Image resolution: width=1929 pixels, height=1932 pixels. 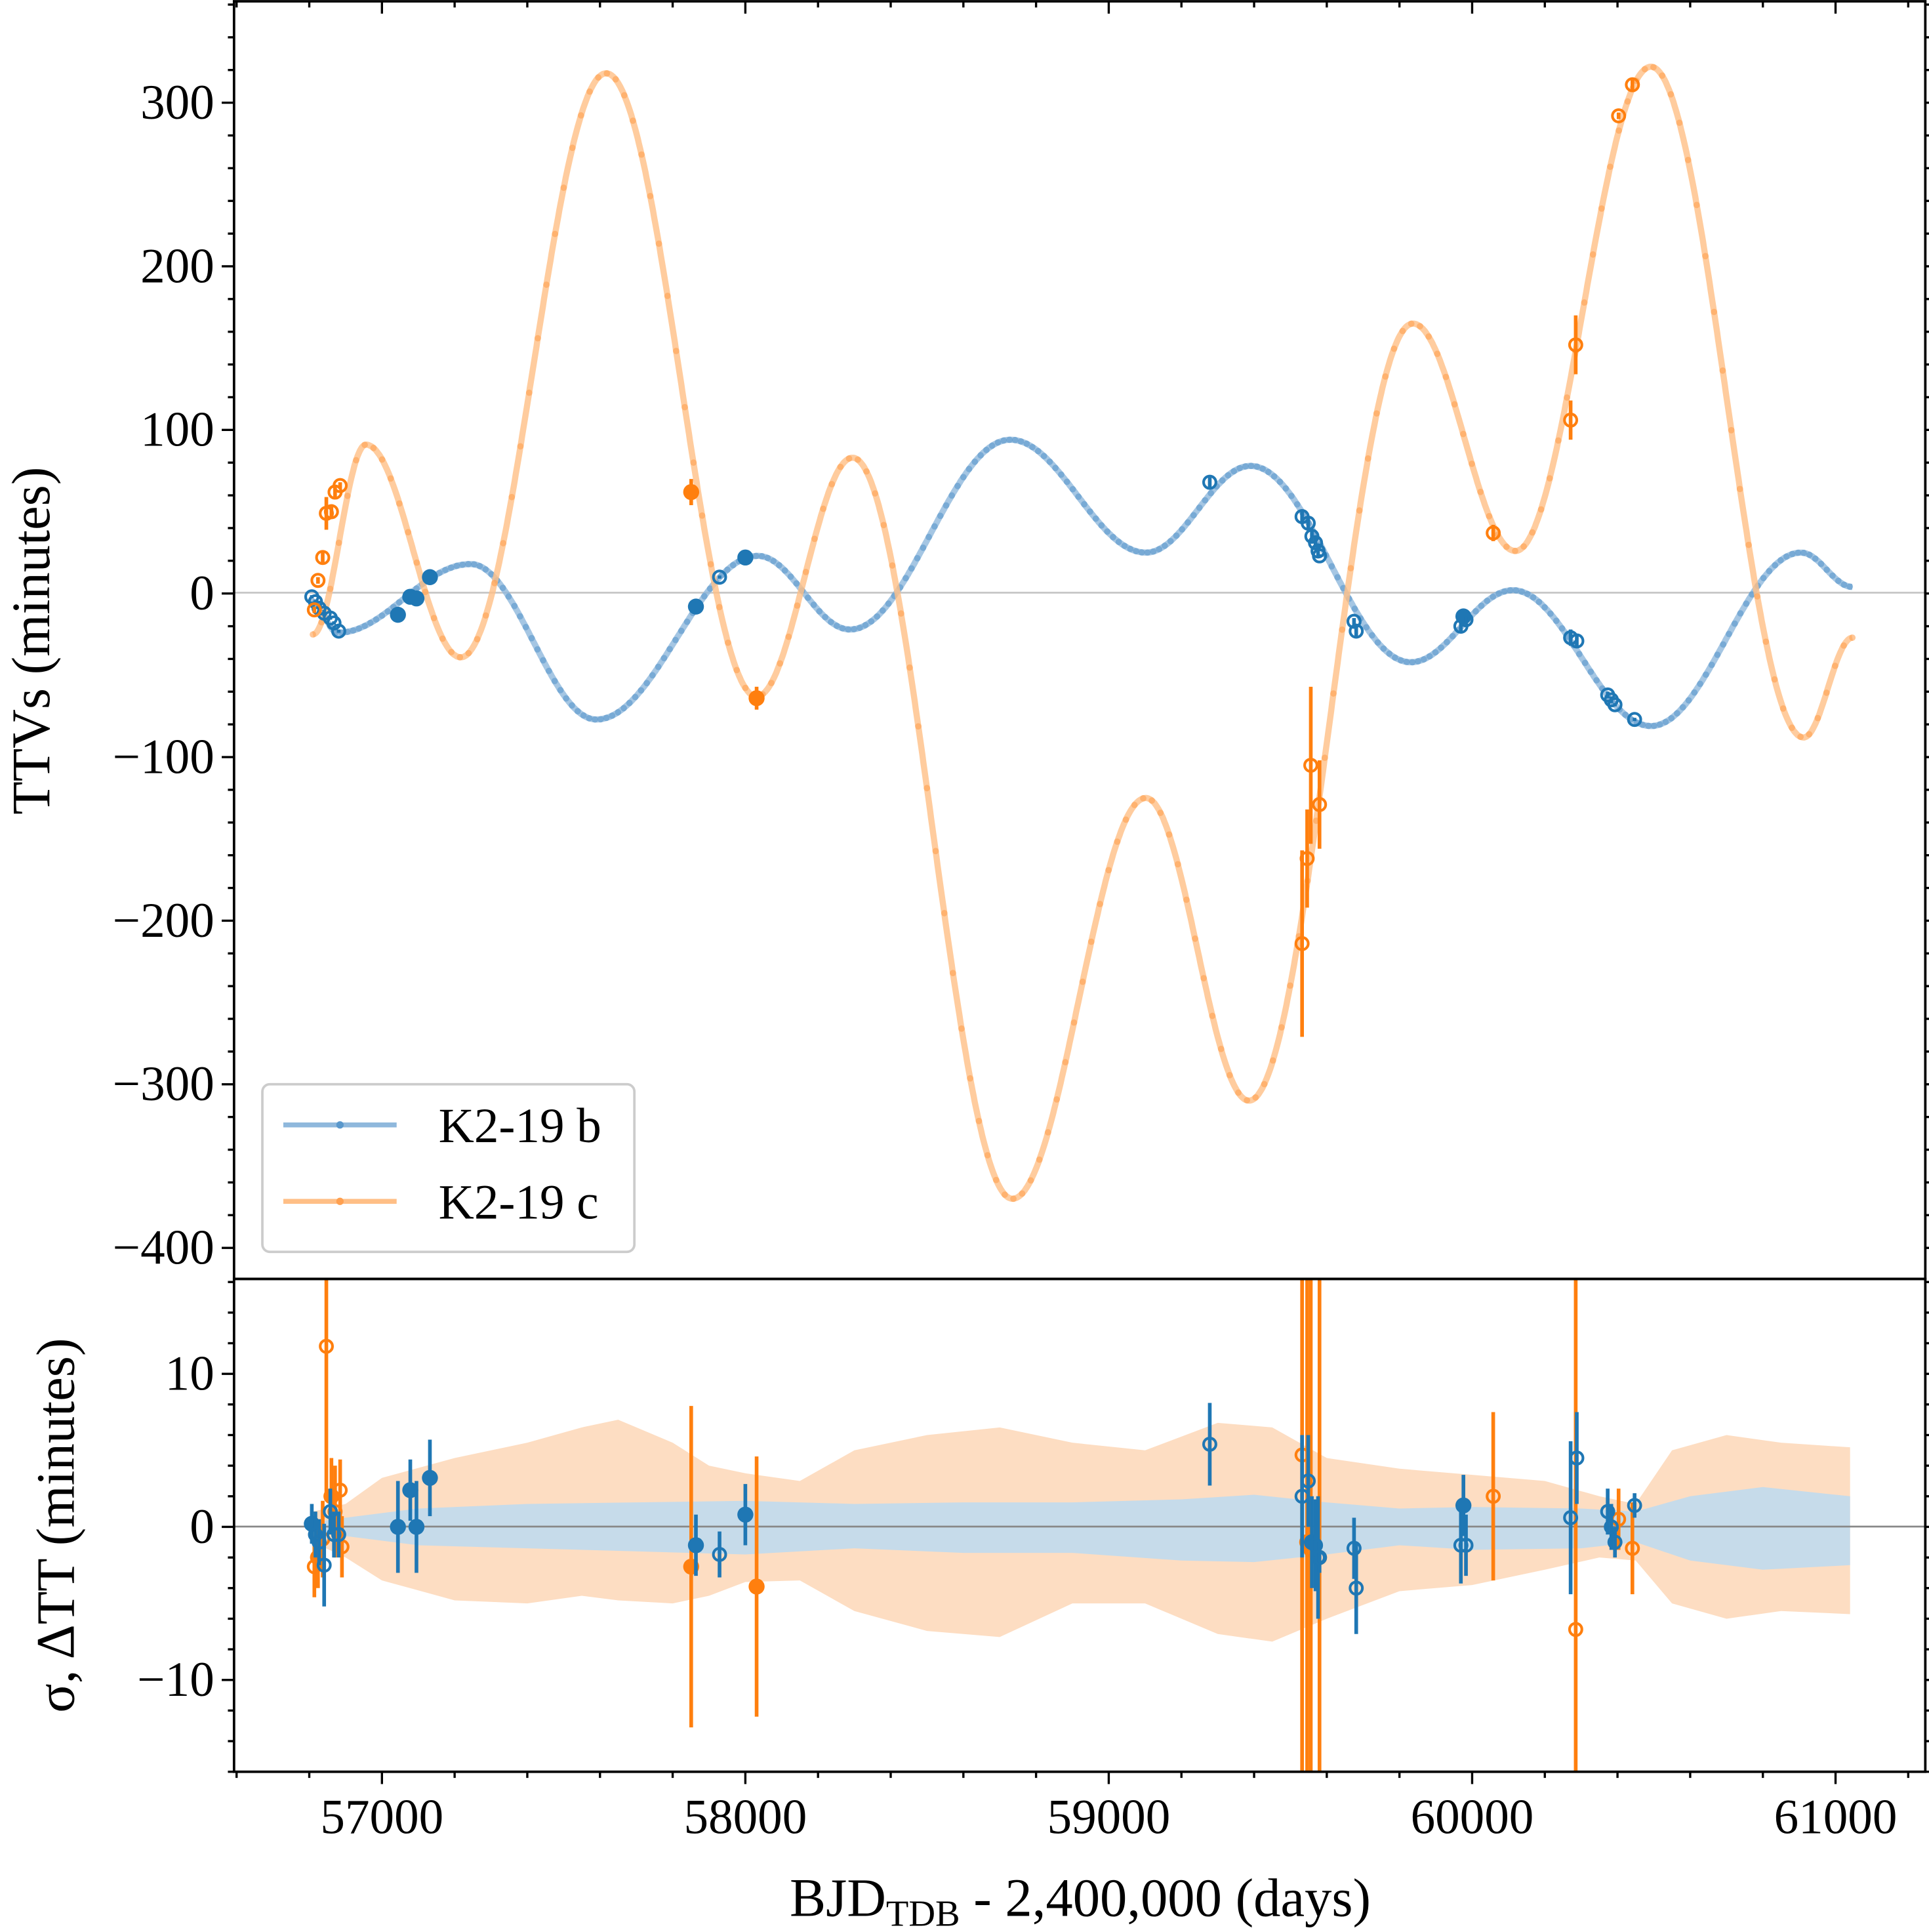 I want to click on y-tick-label-bottom: −10, so click(x=175, y=1680).